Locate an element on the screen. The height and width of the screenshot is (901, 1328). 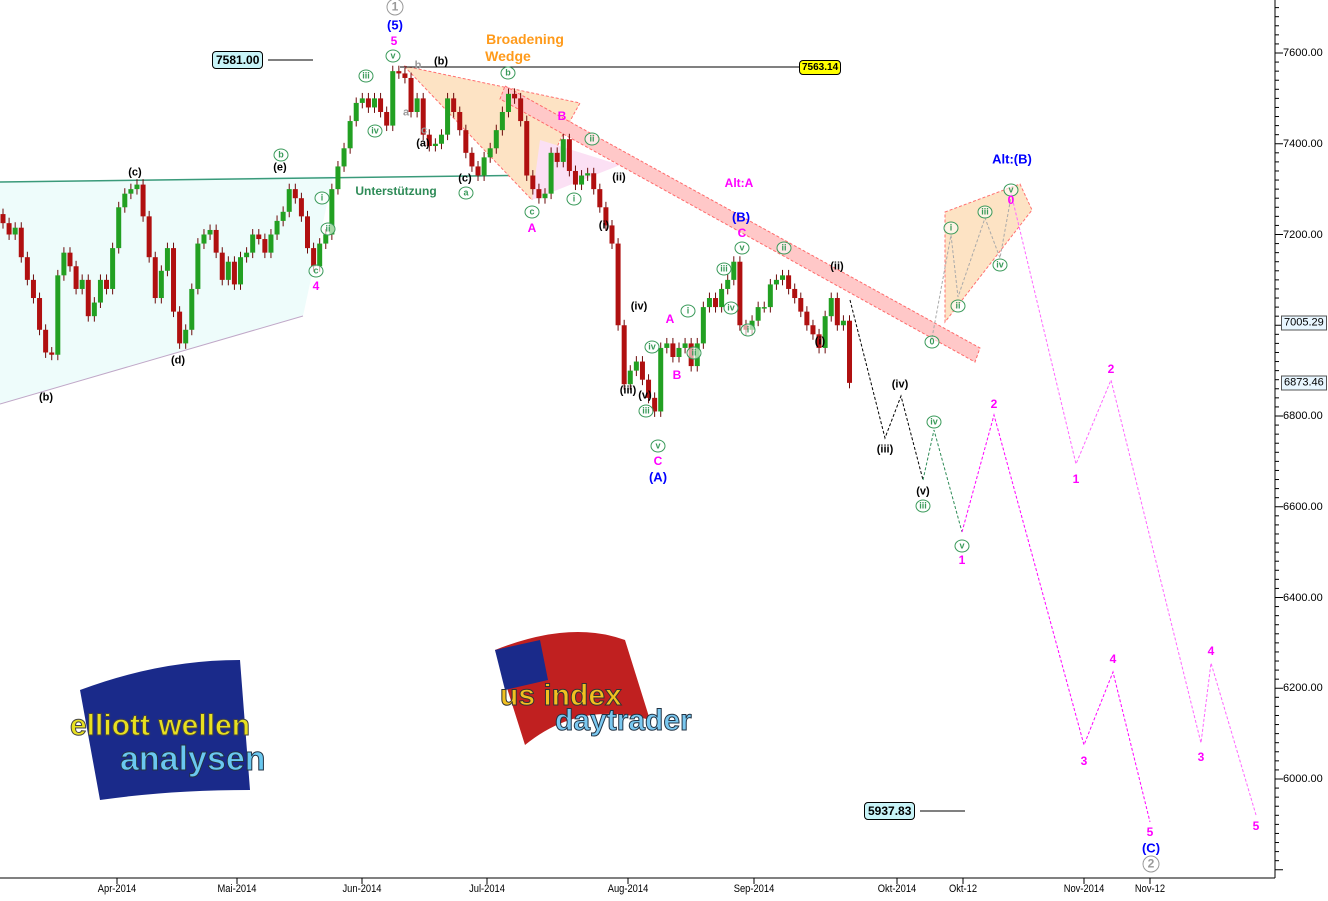
projection-alt-b is located at coordinates (971, 267).